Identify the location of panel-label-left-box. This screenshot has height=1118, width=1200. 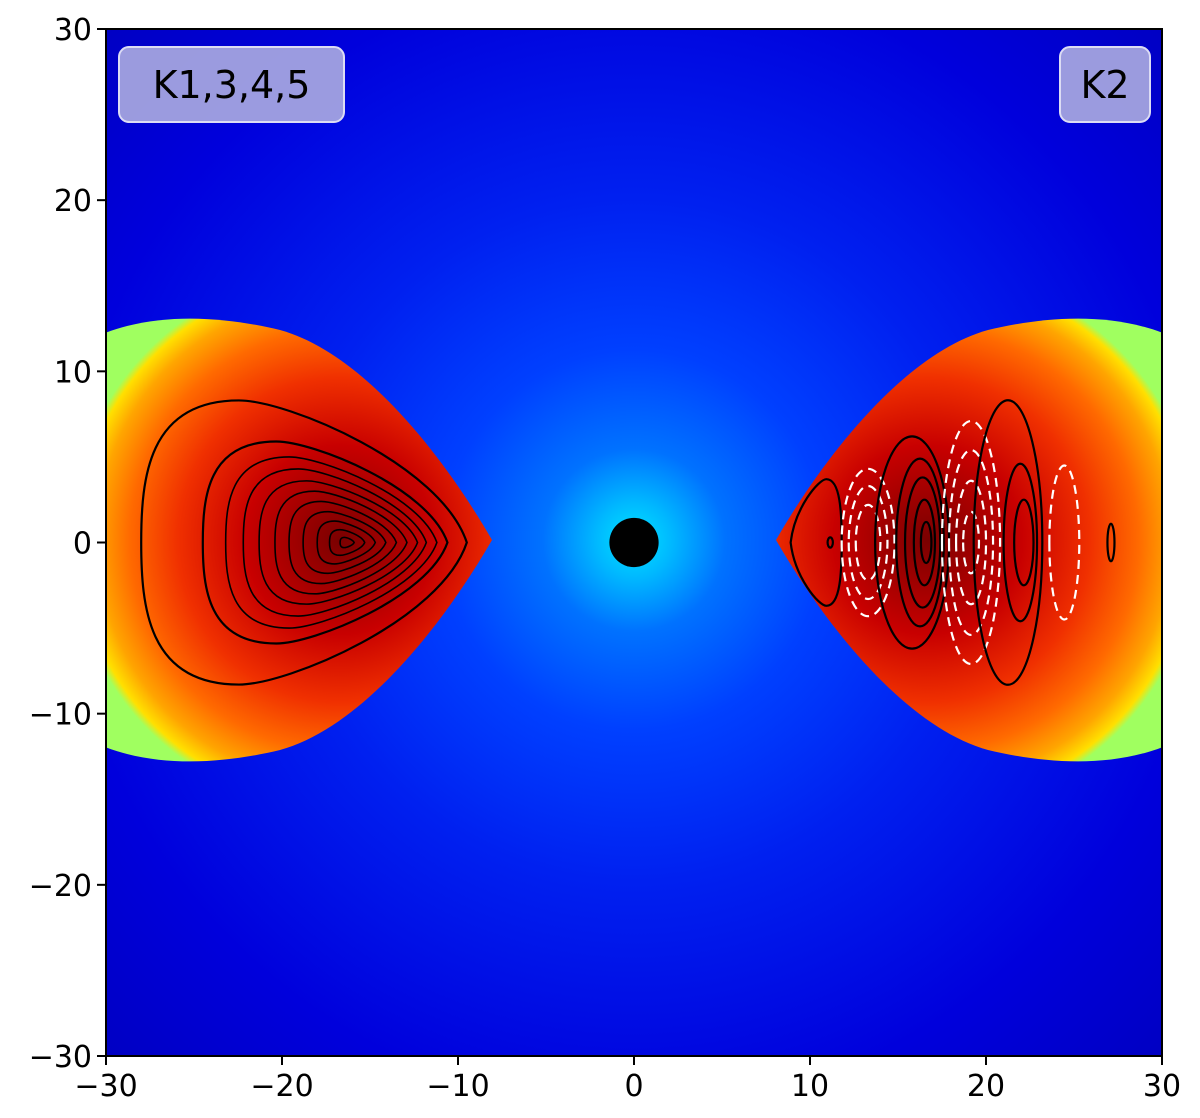
(231, 84).